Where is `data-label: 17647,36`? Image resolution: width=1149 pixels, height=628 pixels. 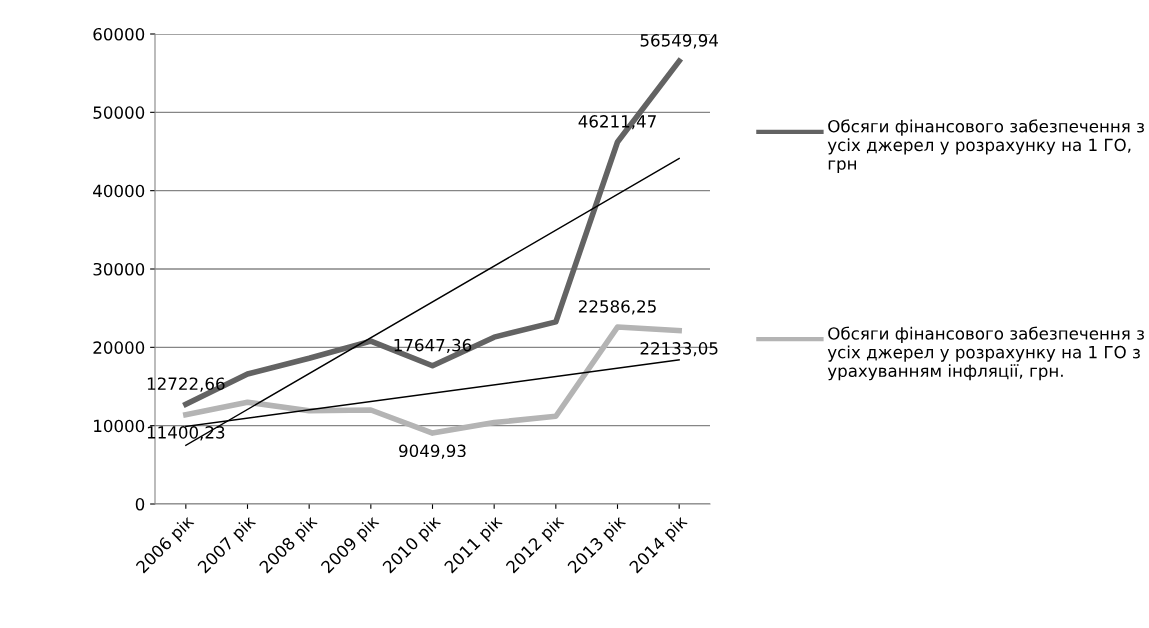
data-label: 17647,36 is located at coordinates (433, 346).